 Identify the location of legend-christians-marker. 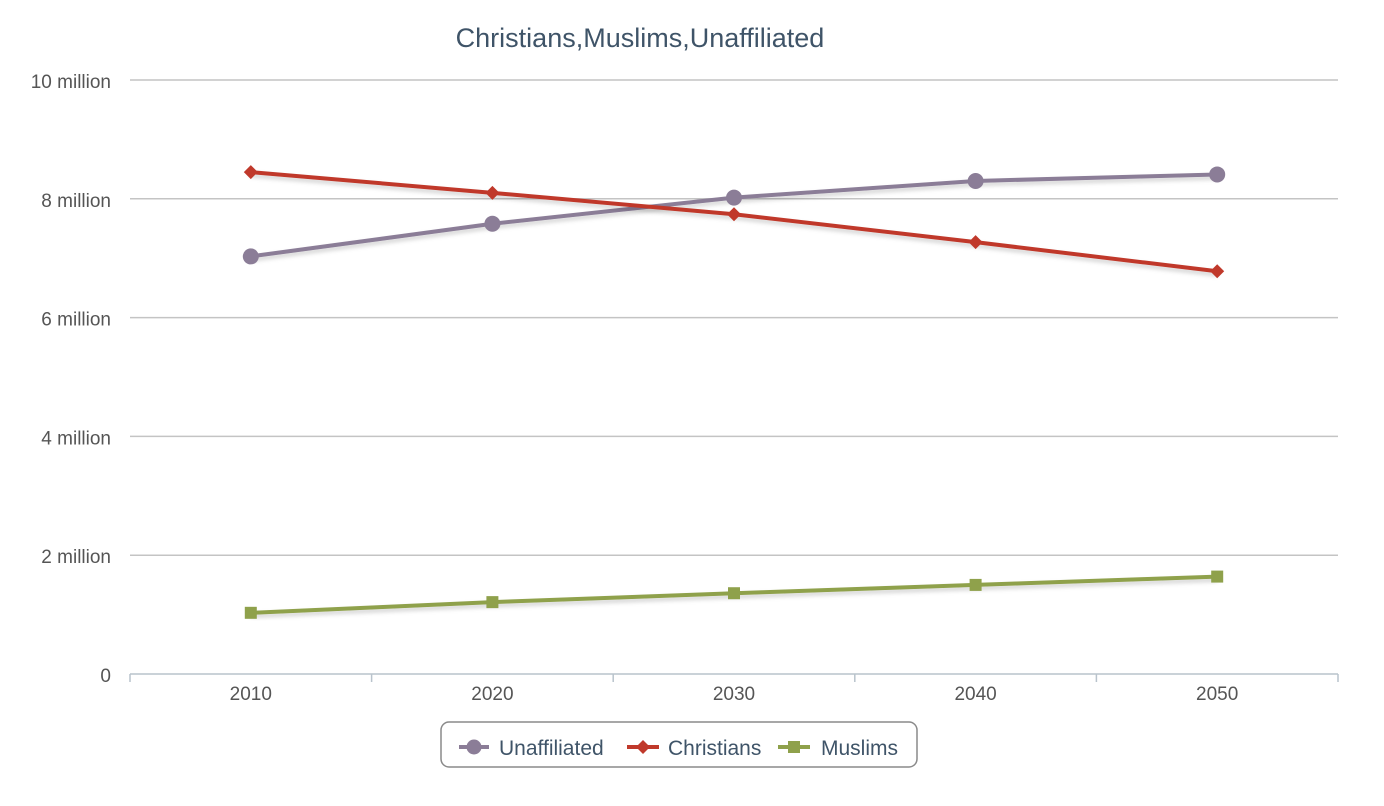
(643, 747).